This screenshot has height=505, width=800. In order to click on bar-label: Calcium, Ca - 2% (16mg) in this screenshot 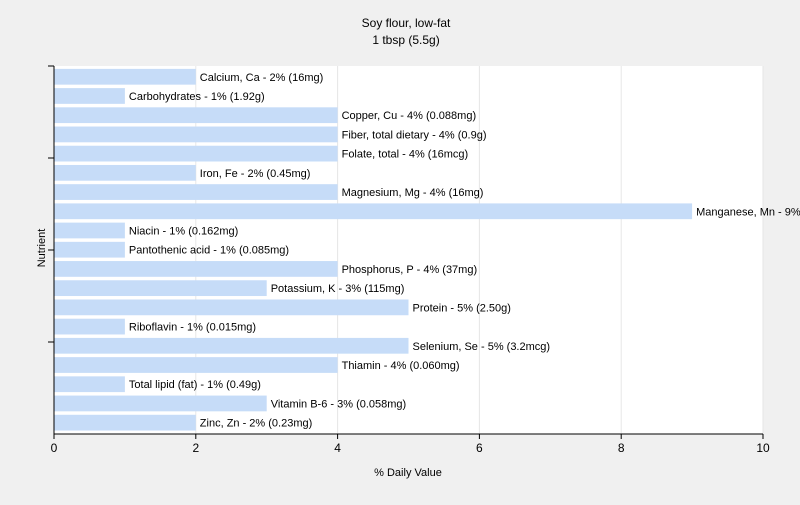, I will do `click(261, 78)`.